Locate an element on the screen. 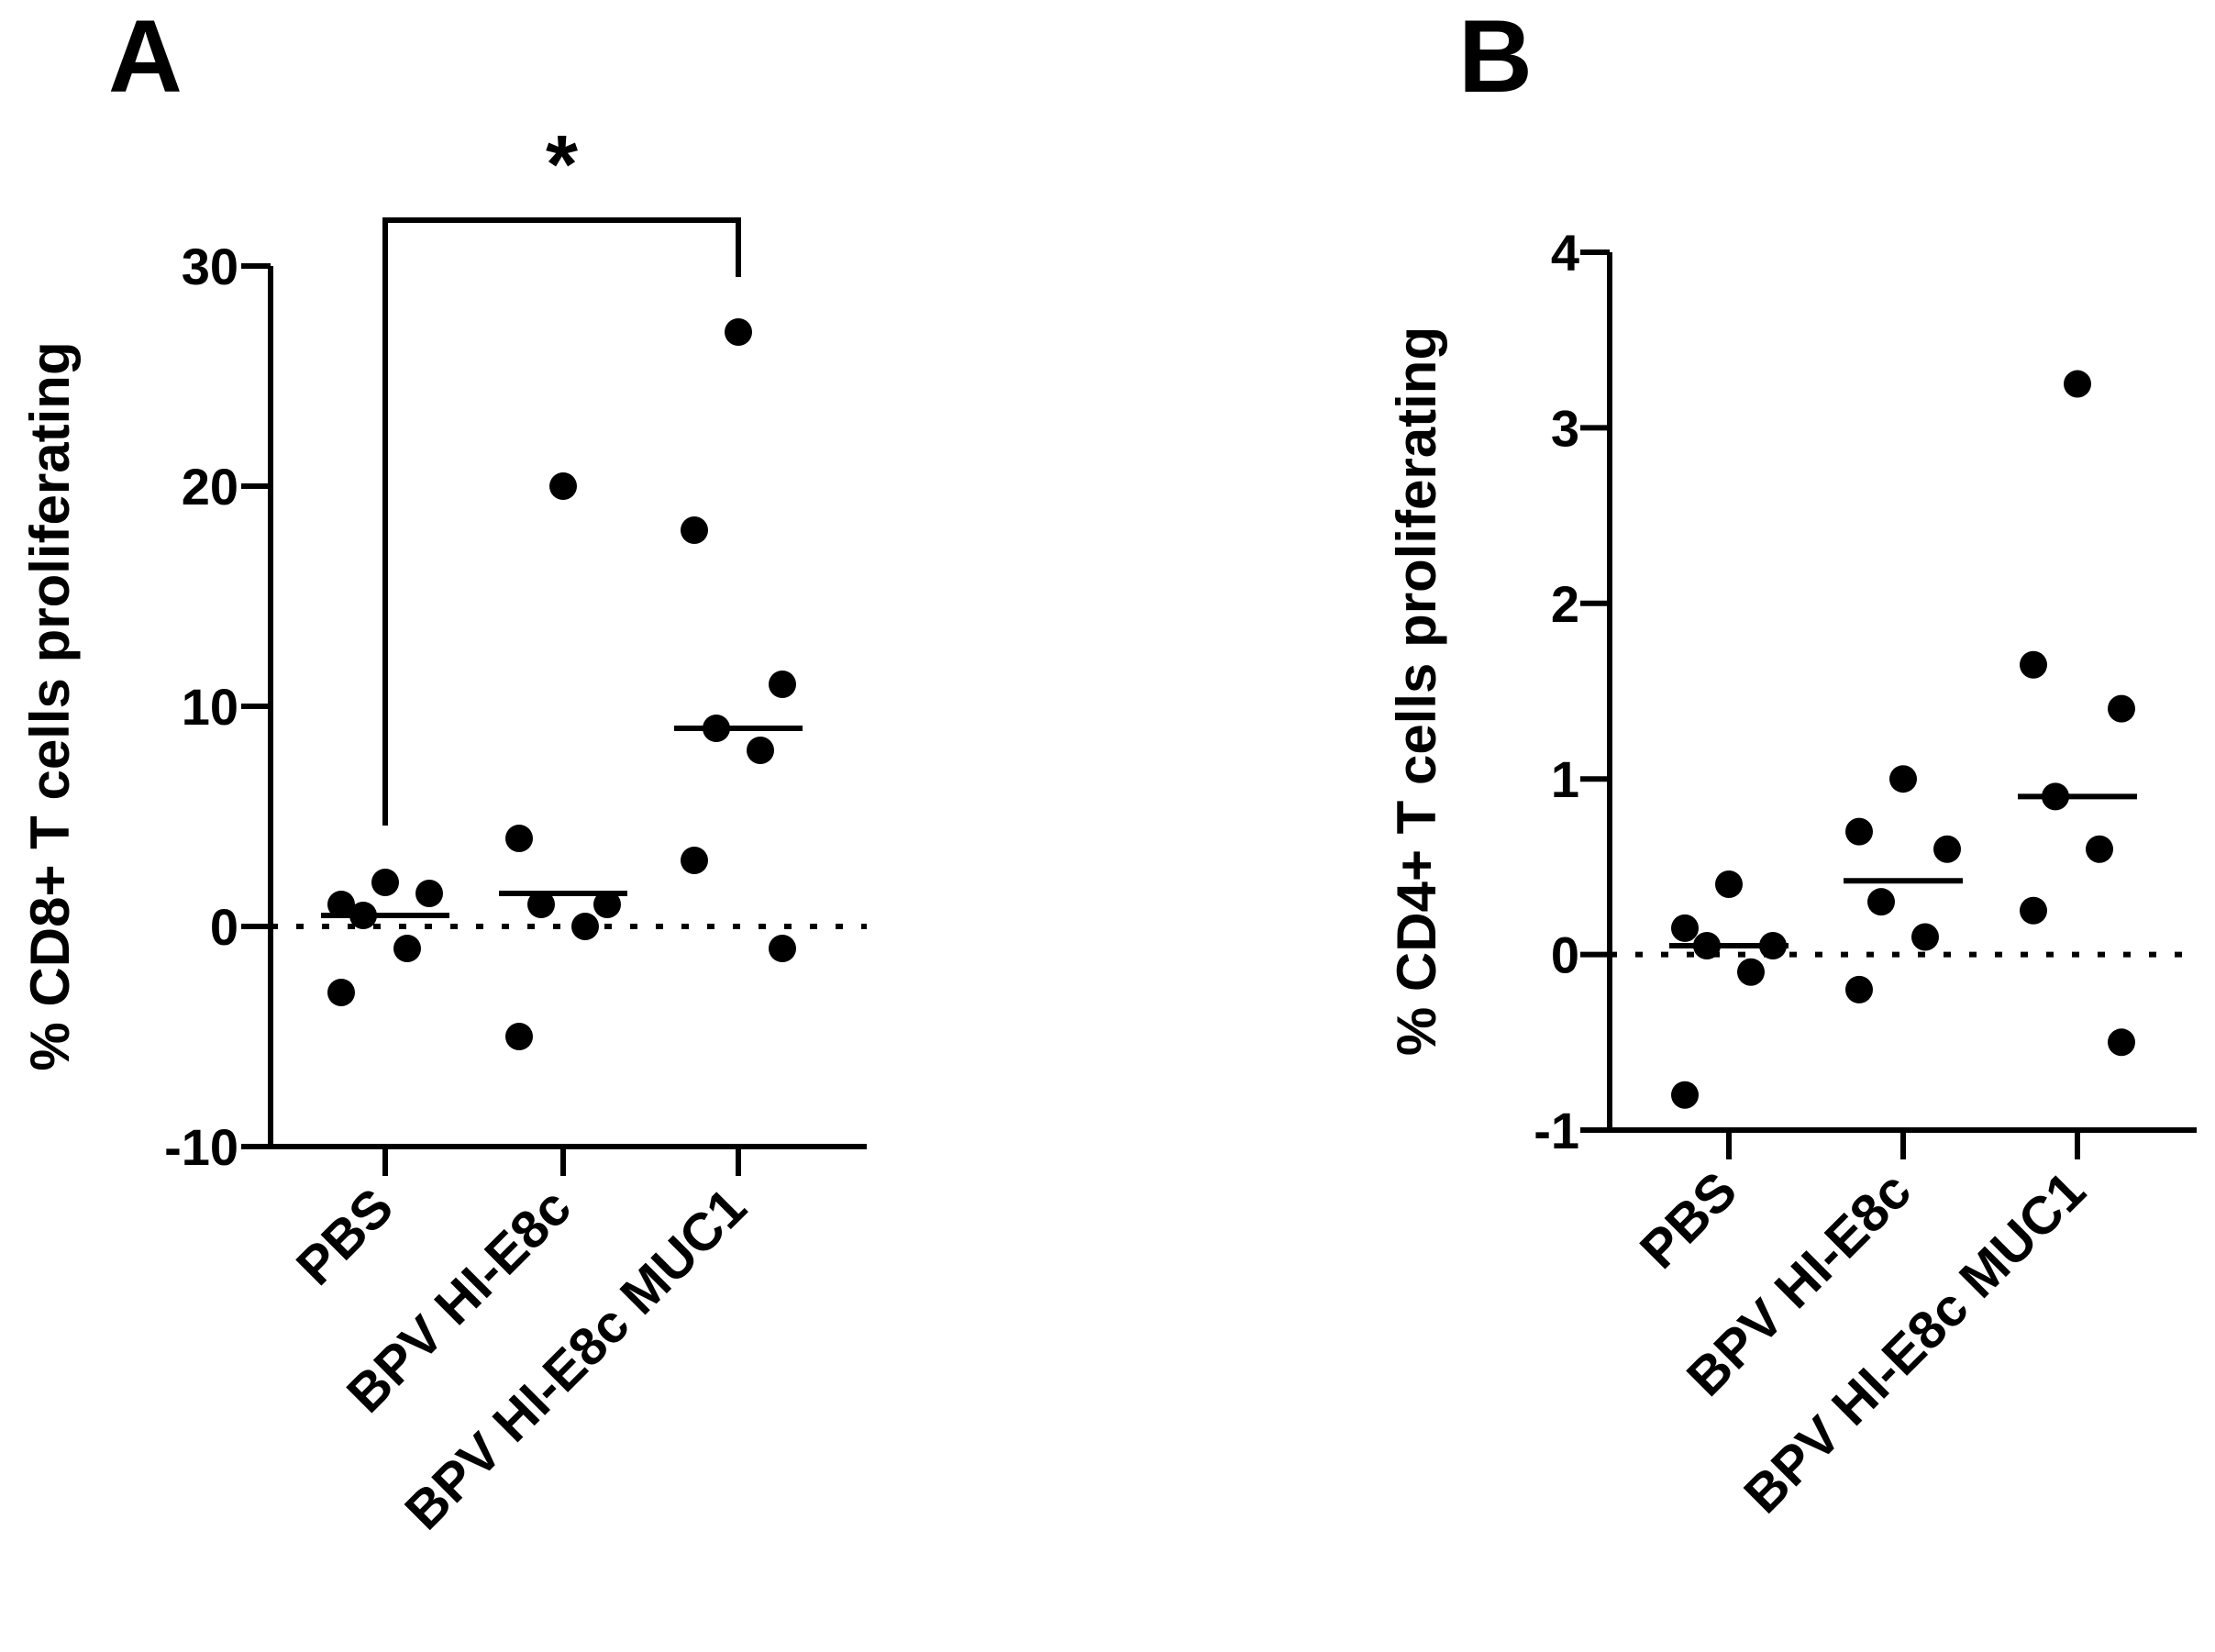 This screenshot has width=2215, height=1652. panel-a-letter: A is located at coordinates (145, 57).